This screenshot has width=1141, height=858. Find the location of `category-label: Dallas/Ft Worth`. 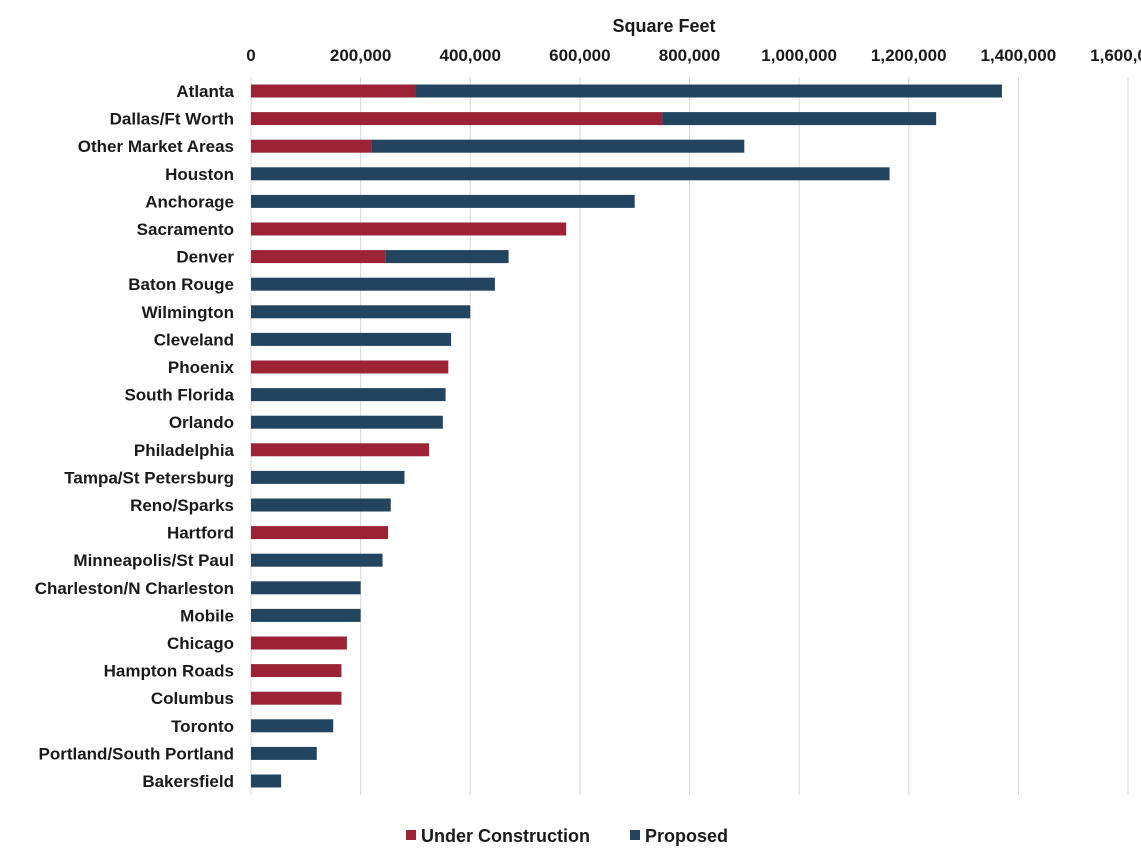

category-label: Dallas/Ft Worth is located at coordinates (172, 119).